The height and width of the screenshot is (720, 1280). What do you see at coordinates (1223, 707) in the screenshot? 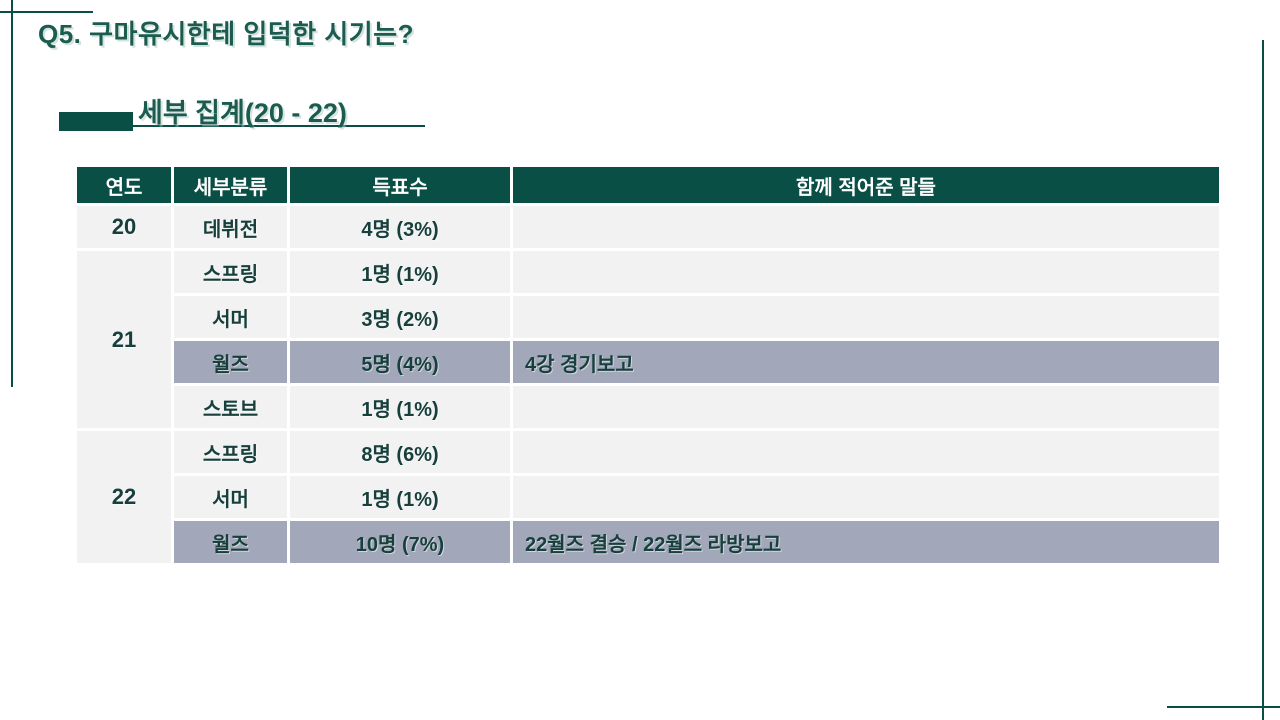
I see `decorative-line-bottom-horizontal` at bounding box center [1223, 707].